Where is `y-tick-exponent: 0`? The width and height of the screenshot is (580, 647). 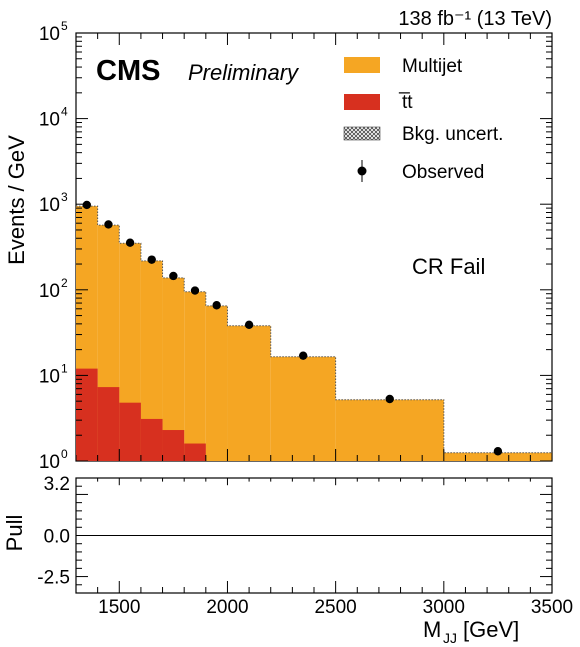 y-tick-exponent: 0 is located at coordinates (64, 454).